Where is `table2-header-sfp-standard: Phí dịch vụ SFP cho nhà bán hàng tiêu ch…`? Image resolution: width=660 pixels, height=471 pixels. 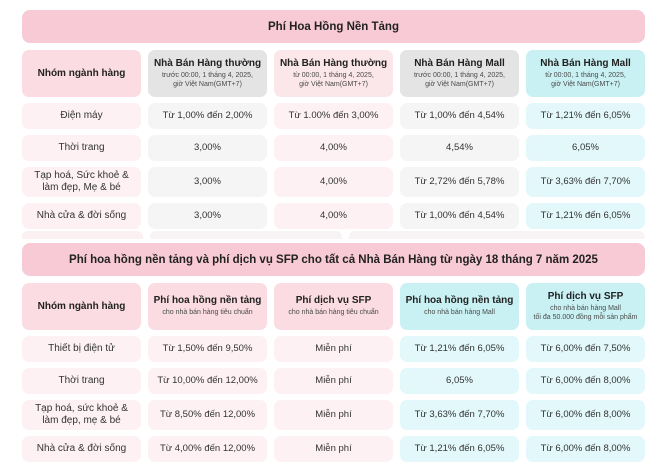 table2-header-sfp-standard: Phí dịch vụ SFP cho nhà bán hàng tiêu ch… is located at coordinates (333, 306).